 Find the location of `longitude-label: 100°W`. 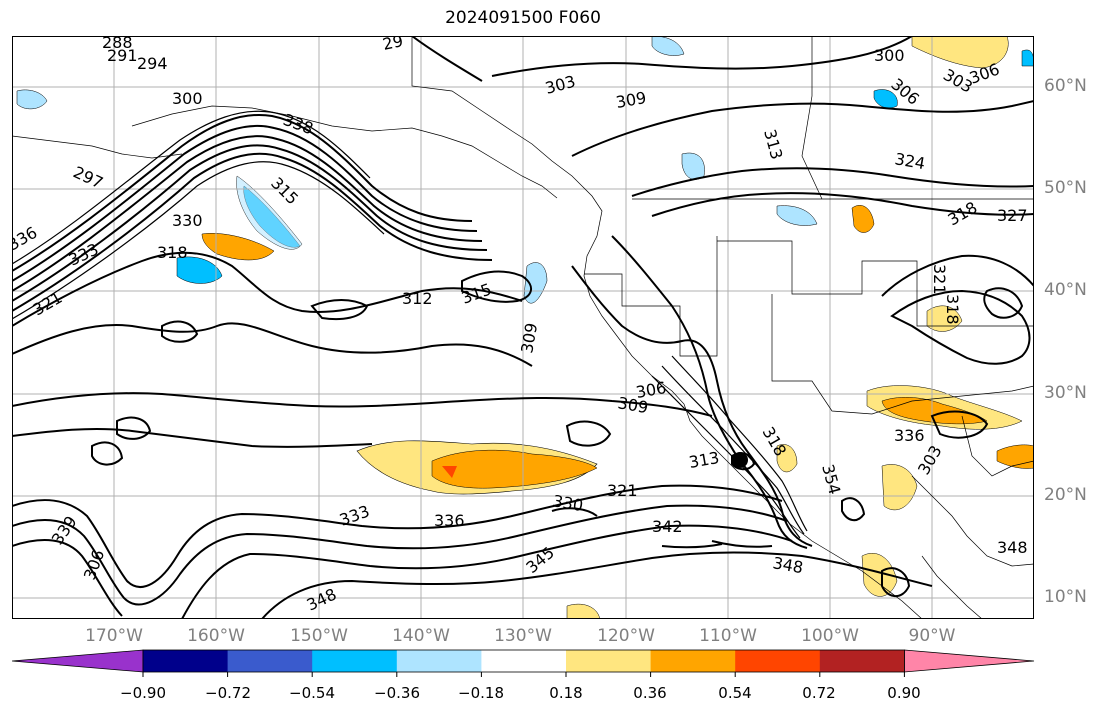

longitude-label: 100°W is located at coordinates (830, 636).